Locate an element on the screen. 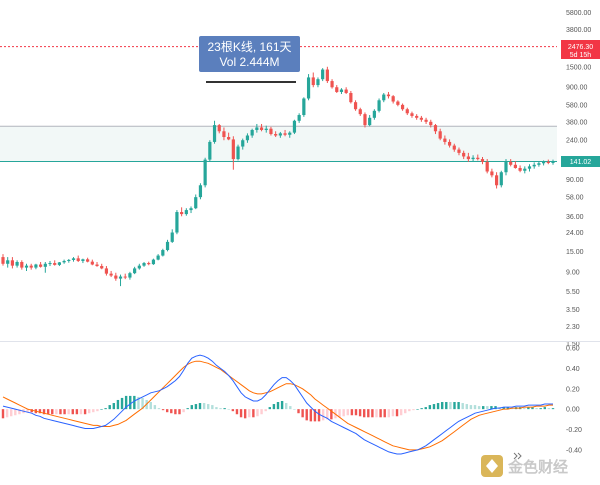  macd-tick-label: -0.20 is located at coordinates (574, 430).